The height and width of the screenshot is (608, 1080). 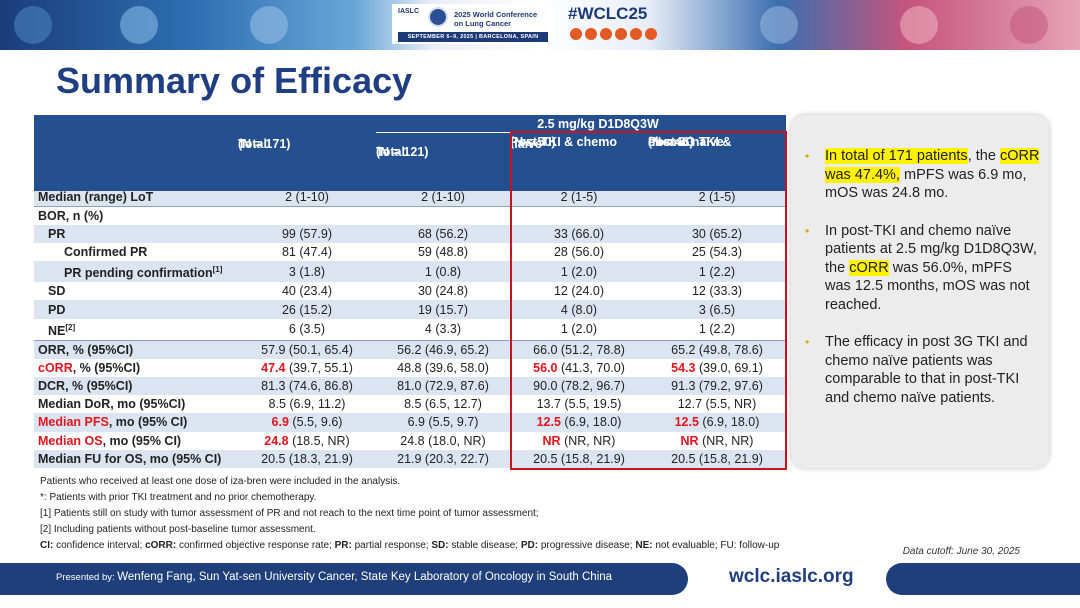 What do you see at coordinates (136, 197) in the screenshot?
I see `row-label: Median (range) LoT` at bounding box center [136, 197].